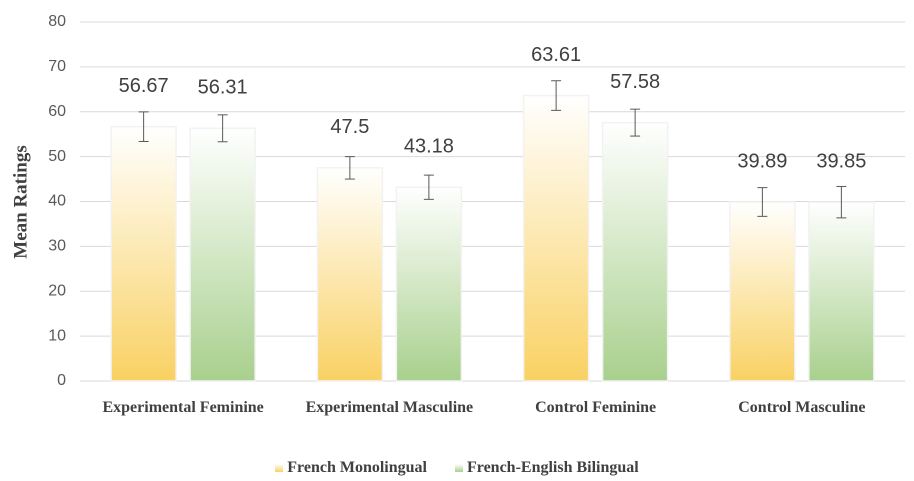 Image resolution: width=914 pixels, height=481 pixels. What do you see at coordinates (57, 335) in the screenshot?
I see `y-tick-label: 10` at bounding box center [57, 335].